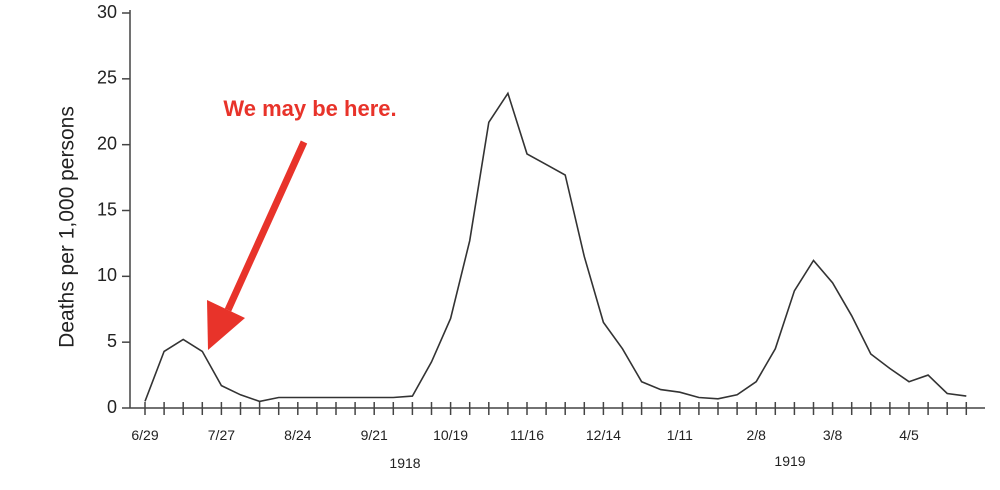  I want to click on y-tick-label: 30, so click(107, 12).